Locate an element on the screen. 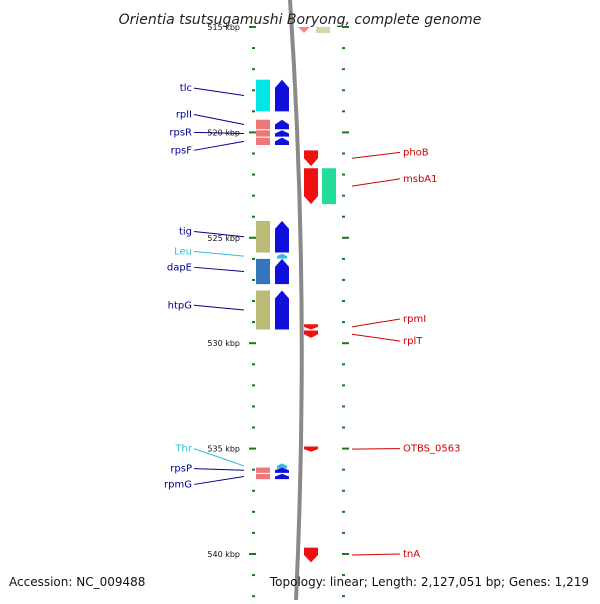  gene-arrow-rpsP is located at coordinates (282, 470).